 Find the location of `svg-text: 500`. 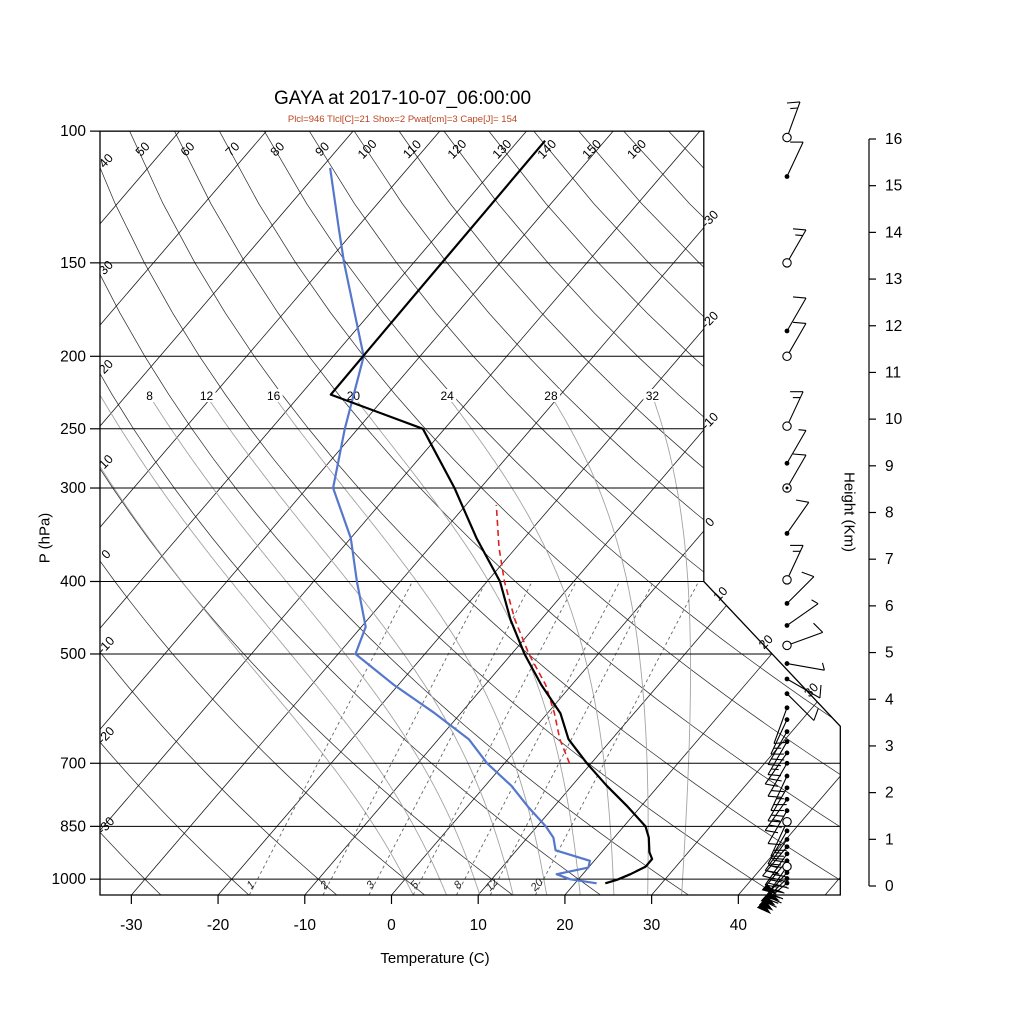

svg-text: 500 is located at coordinates (73, 654).